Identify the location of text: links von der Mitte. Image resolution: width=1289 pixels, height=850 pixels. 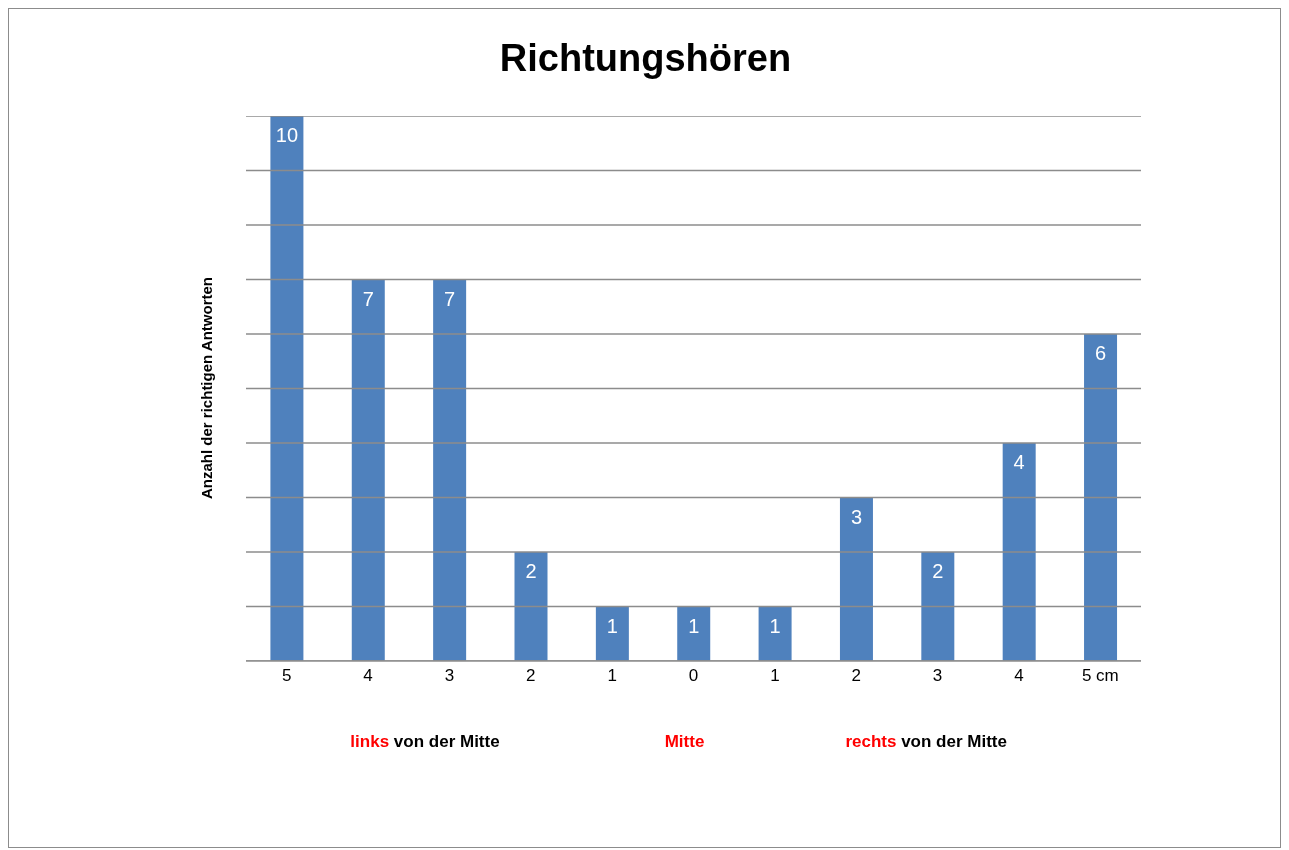
(425, 741).